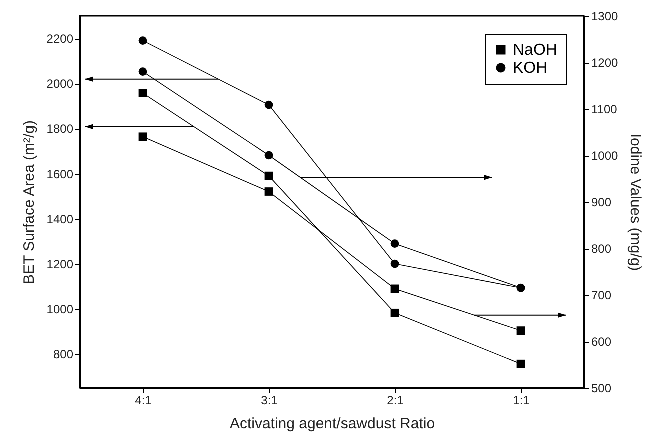 The height and width of the screenshot is (444, 652). Describe the element at coordinates (60, 129) in the screenshot. I see `y-tick-label: 1800` at that location.